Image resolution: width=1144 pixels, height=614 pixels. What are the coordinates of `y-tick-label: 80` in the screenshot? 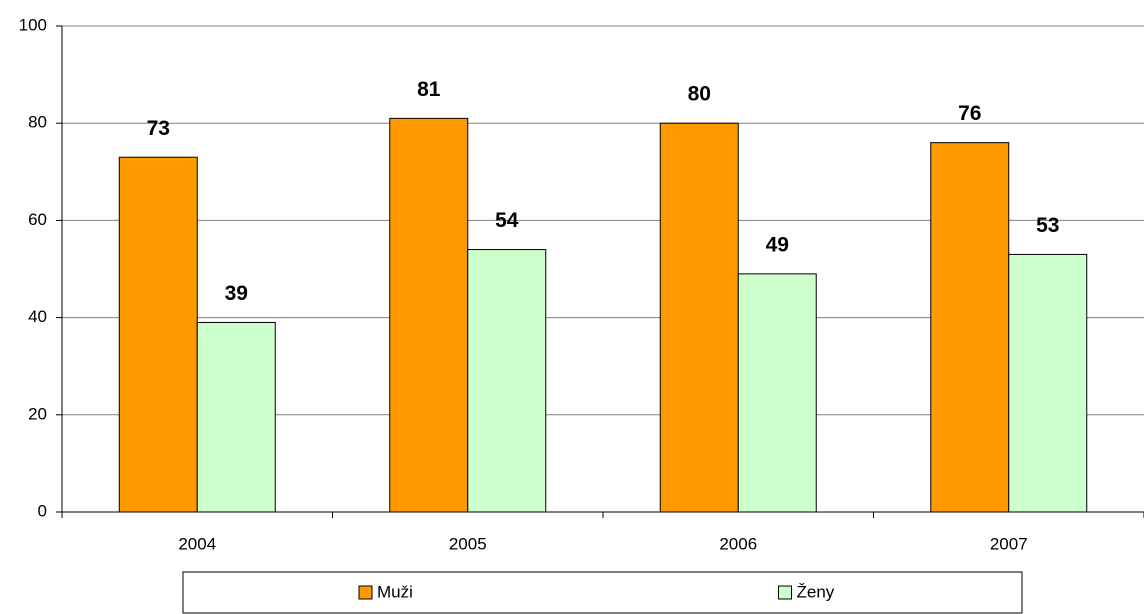 It's located at (37, 122).